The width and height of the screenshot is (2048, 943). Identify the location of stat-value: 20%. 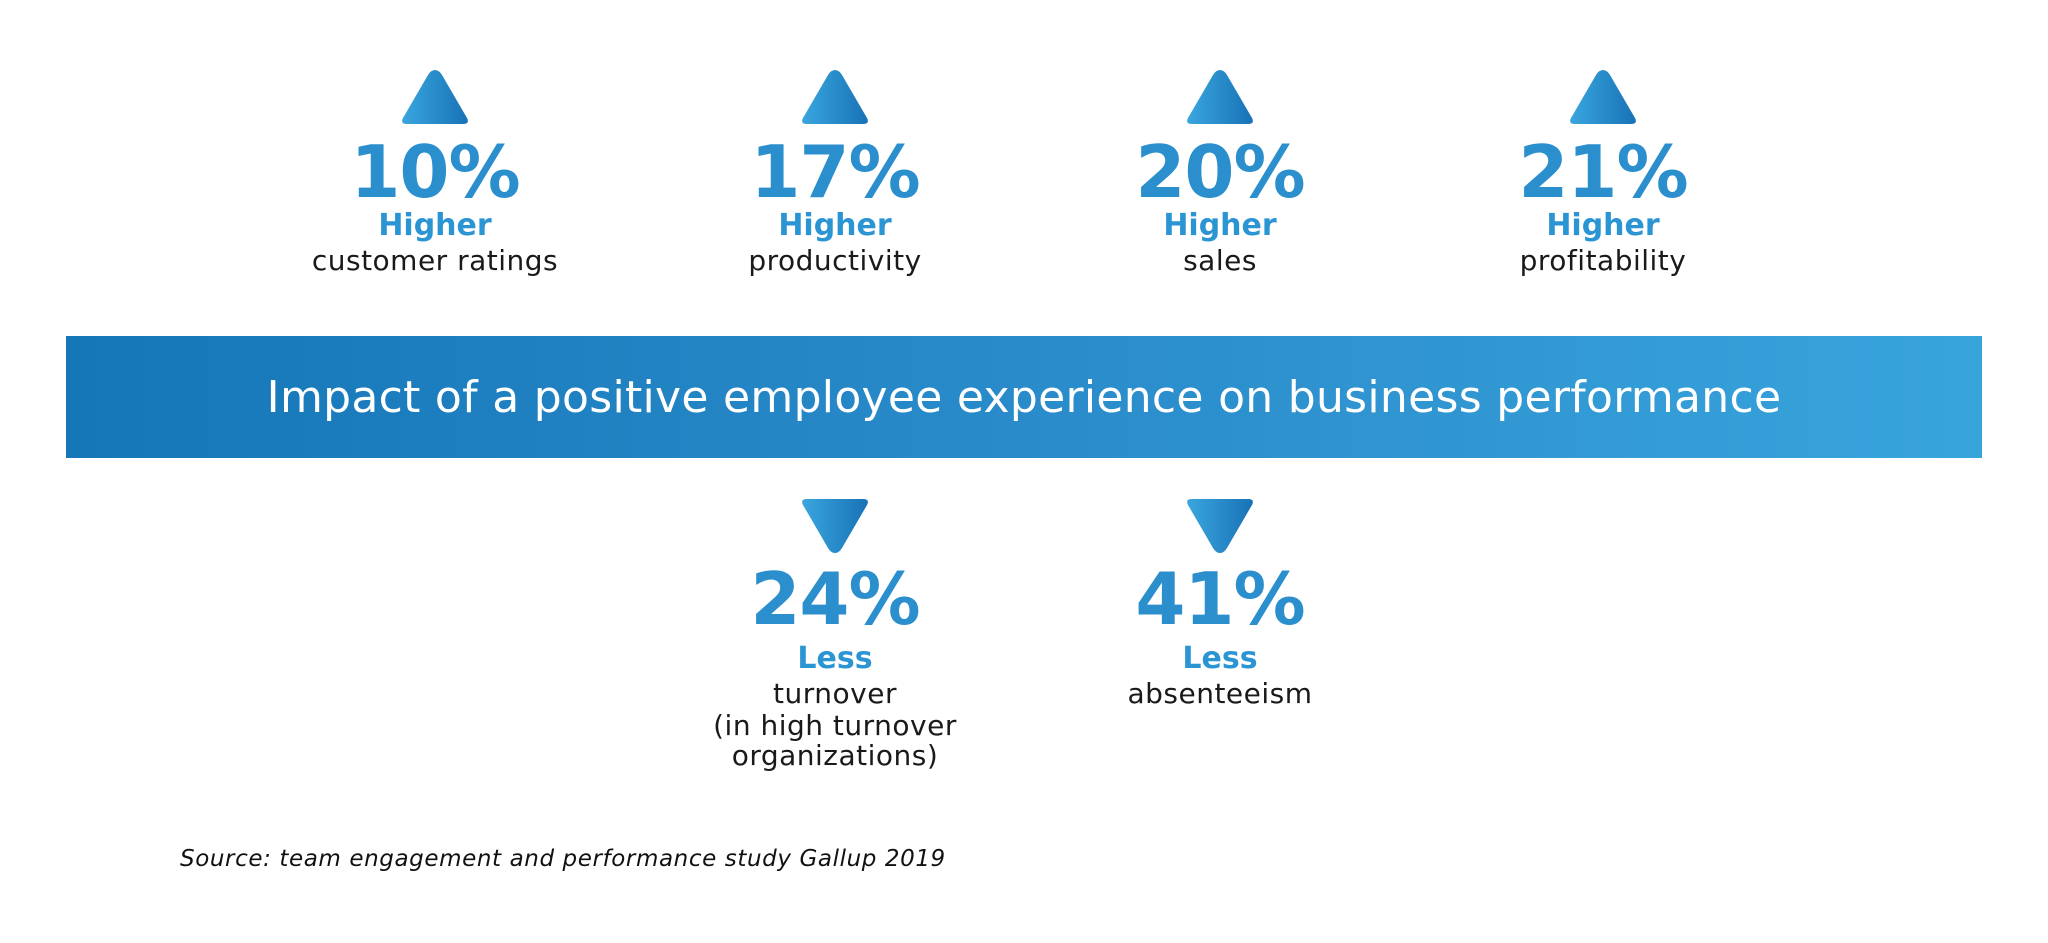
(1220, 172).